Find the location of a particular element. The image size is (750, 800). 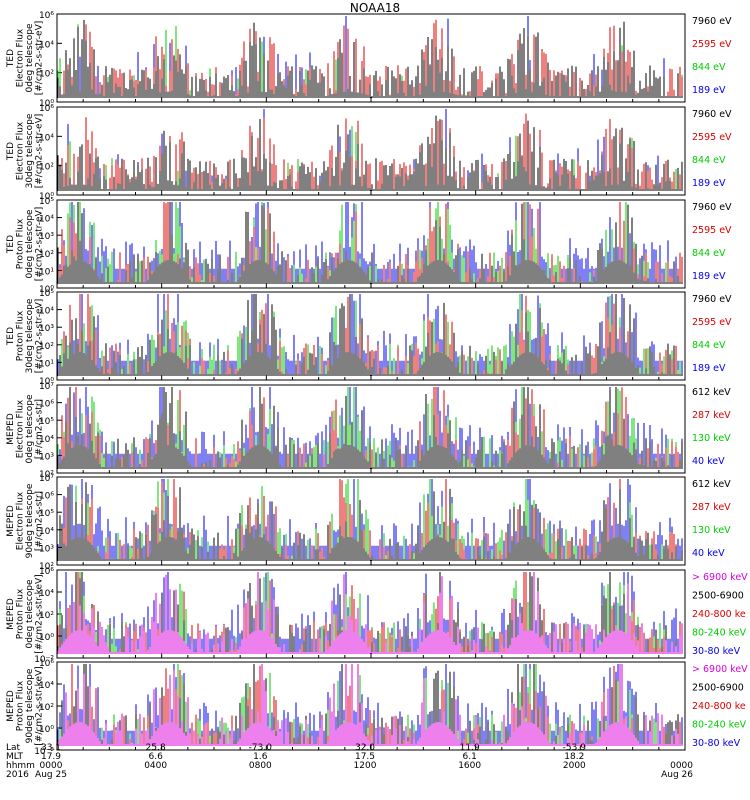

x-tick-value: 2000 is located at coordinates (574, 766).